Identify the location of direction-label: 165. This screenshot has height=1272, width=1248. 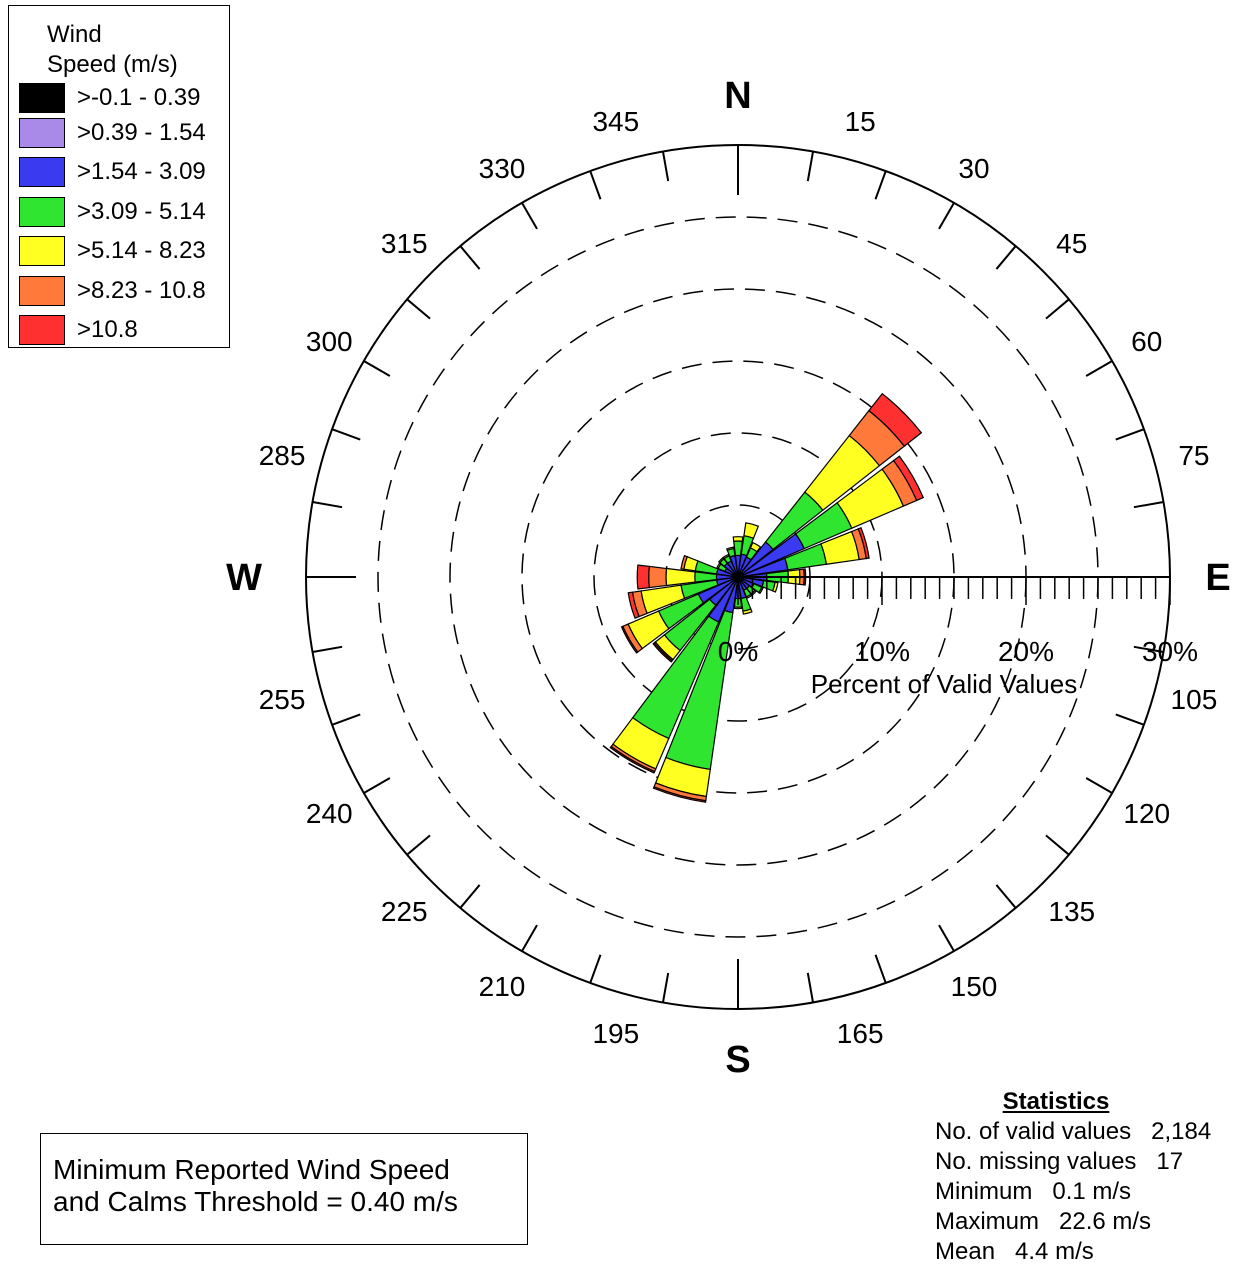
(860, 1033).